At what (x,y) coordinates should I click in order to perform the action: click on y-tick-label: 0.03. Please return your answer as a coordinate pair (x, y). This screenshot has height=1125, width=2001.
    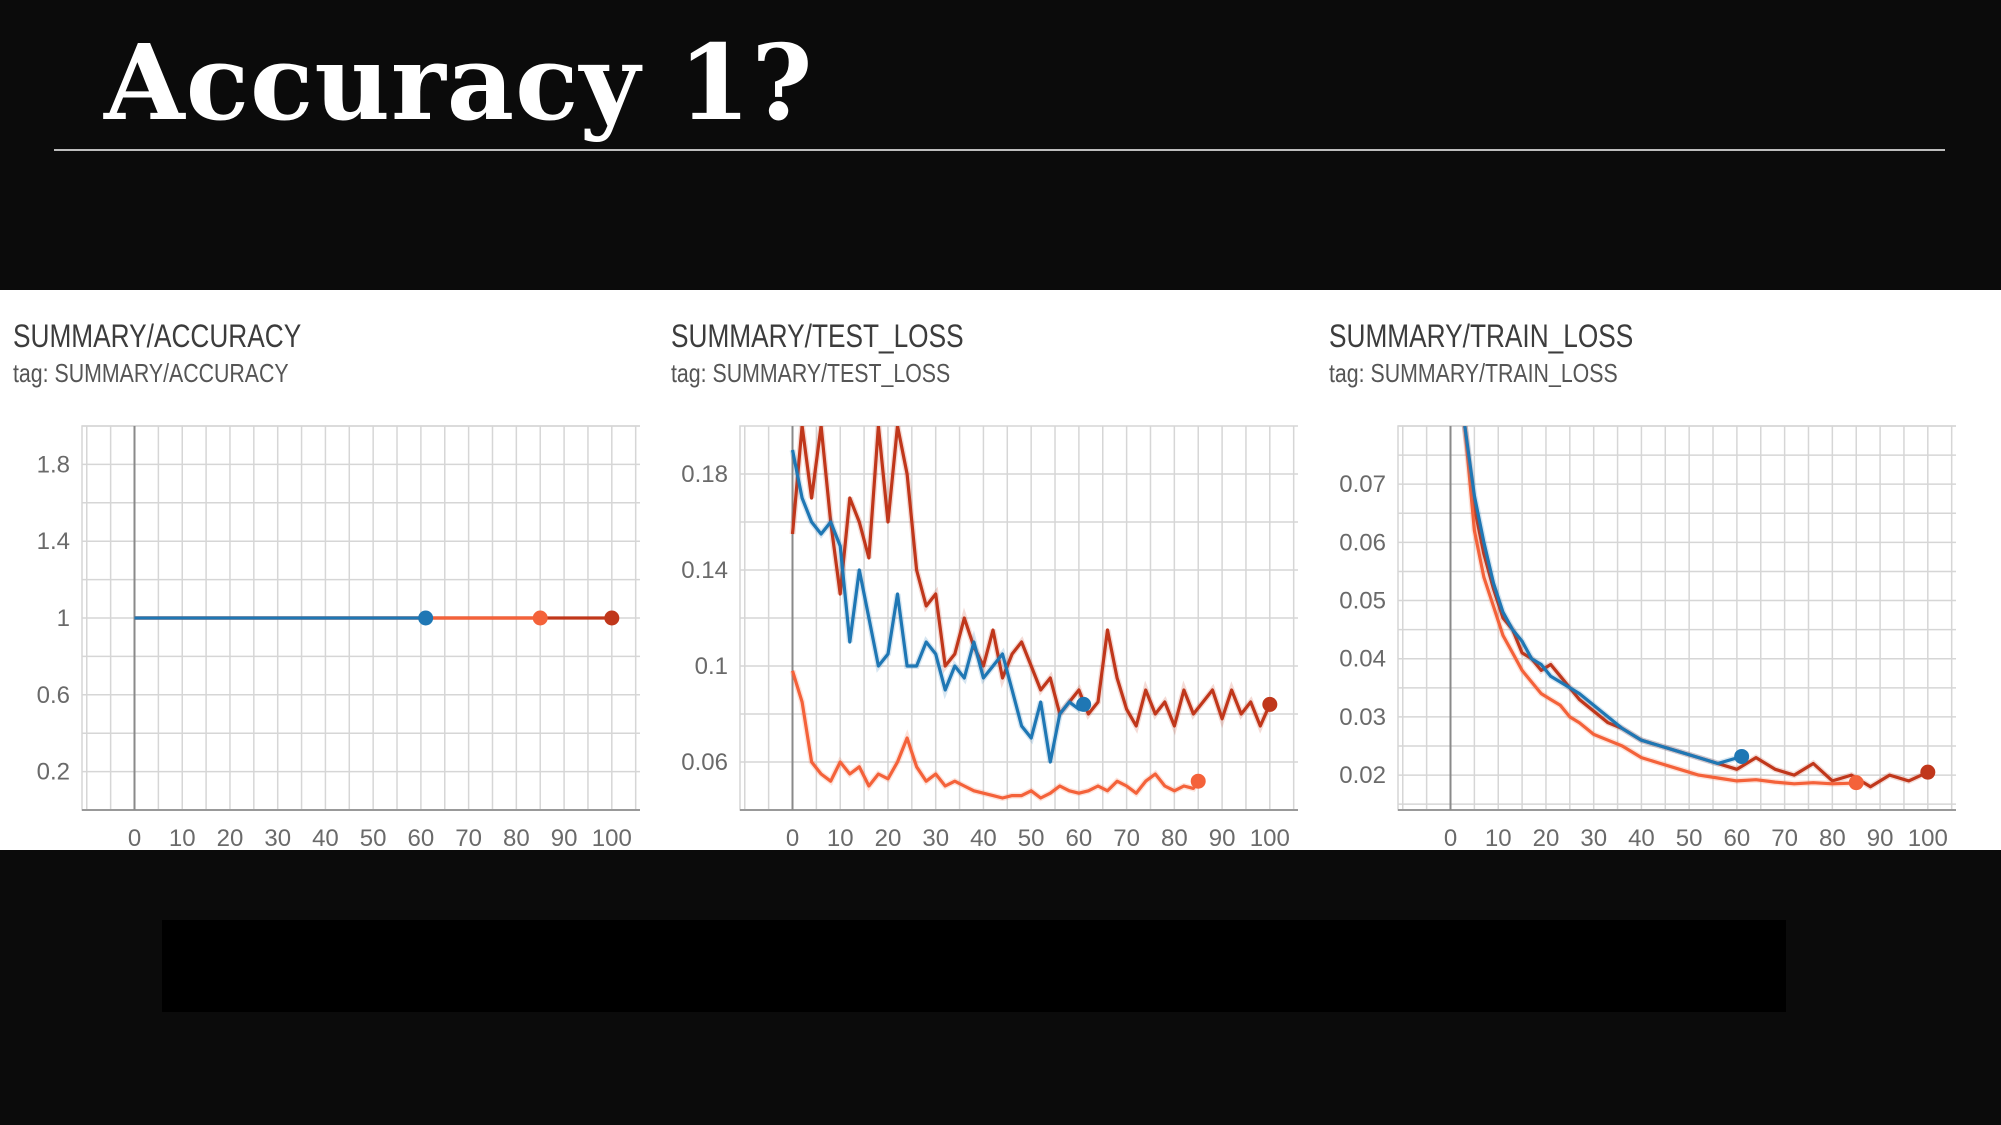
    Looking at the image, I should click on (1362, 717).